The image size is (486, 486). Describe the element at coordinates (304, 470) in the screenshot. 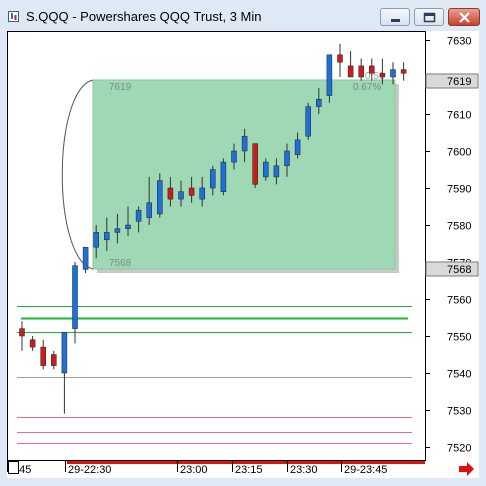

I see `time-tick-label: 23:30` at that location.